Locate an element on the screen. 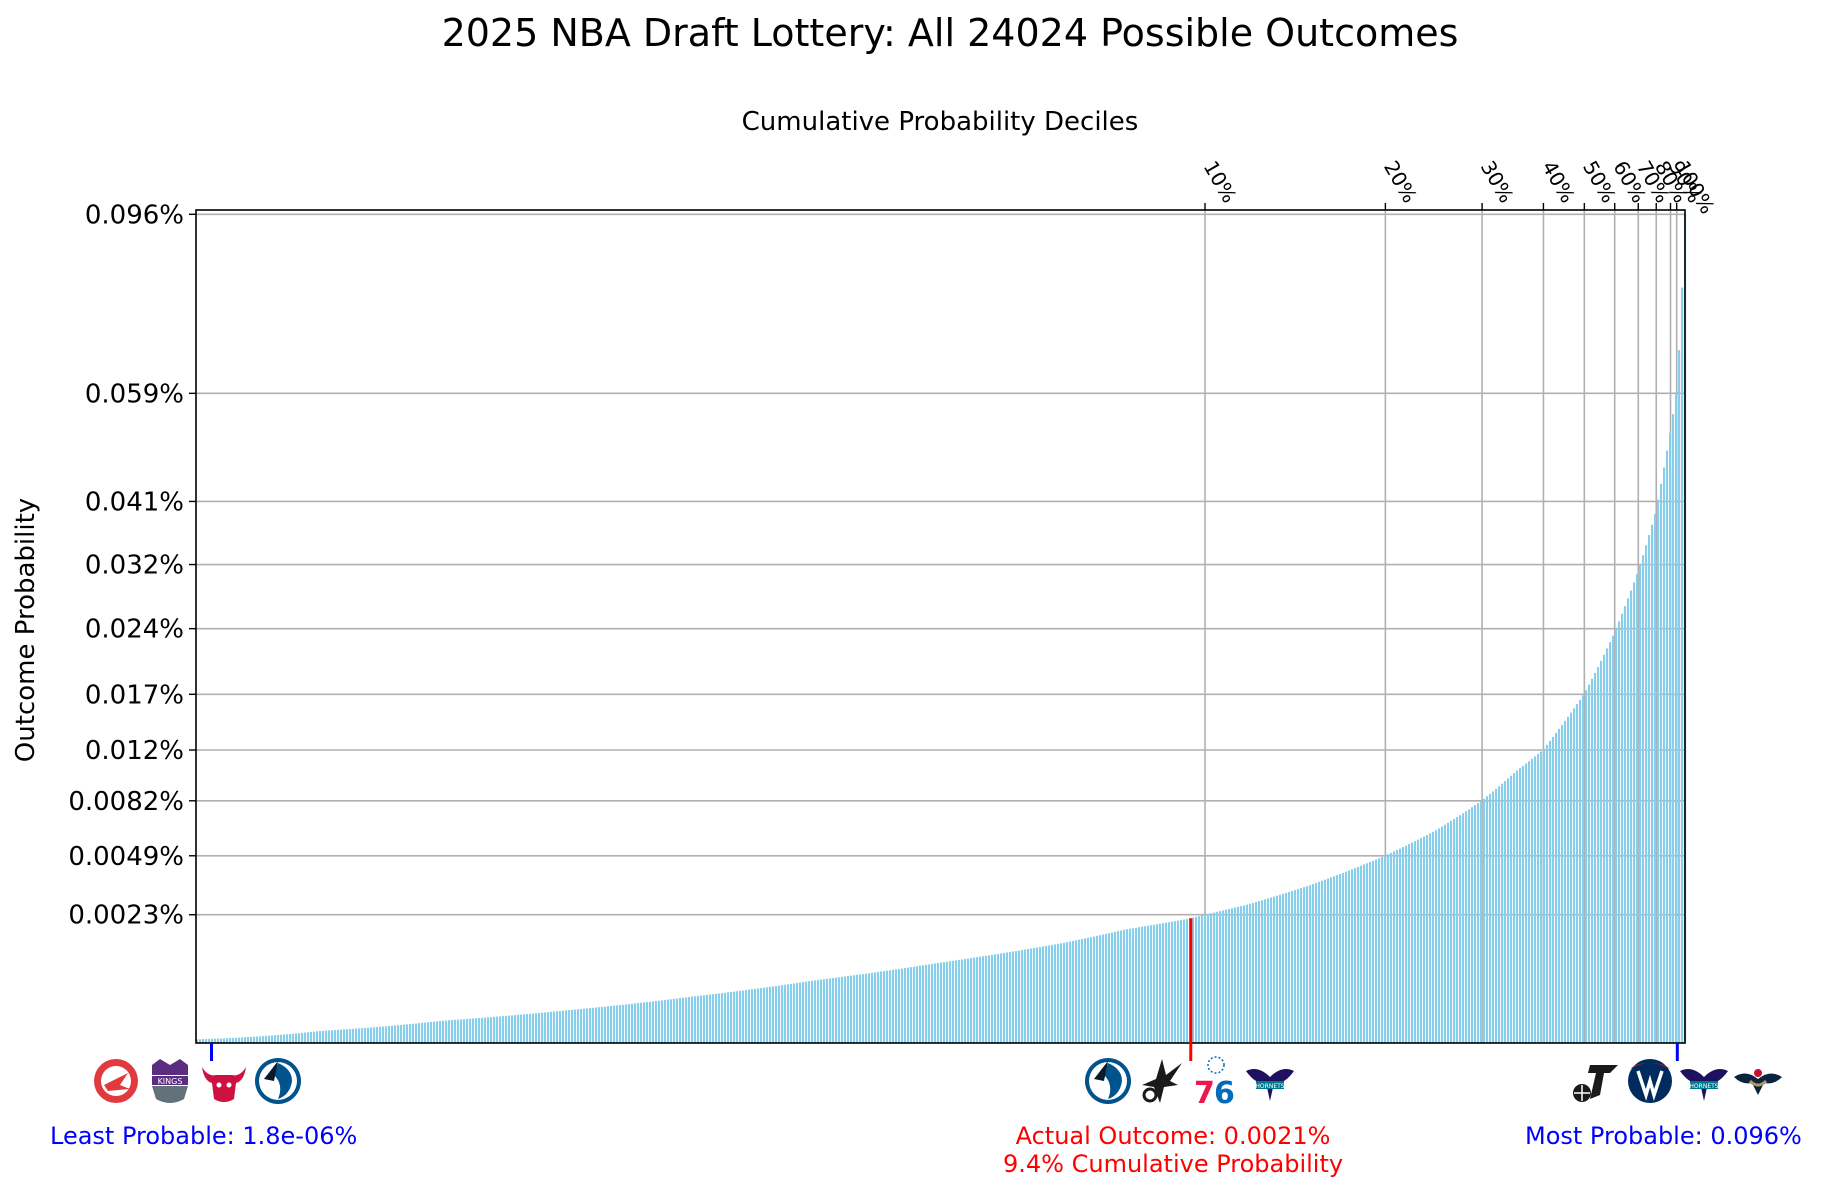 This screenshot has height=1188, width=1827. utah-jazz-logo-icon is located at coordinates (1596, 1081).